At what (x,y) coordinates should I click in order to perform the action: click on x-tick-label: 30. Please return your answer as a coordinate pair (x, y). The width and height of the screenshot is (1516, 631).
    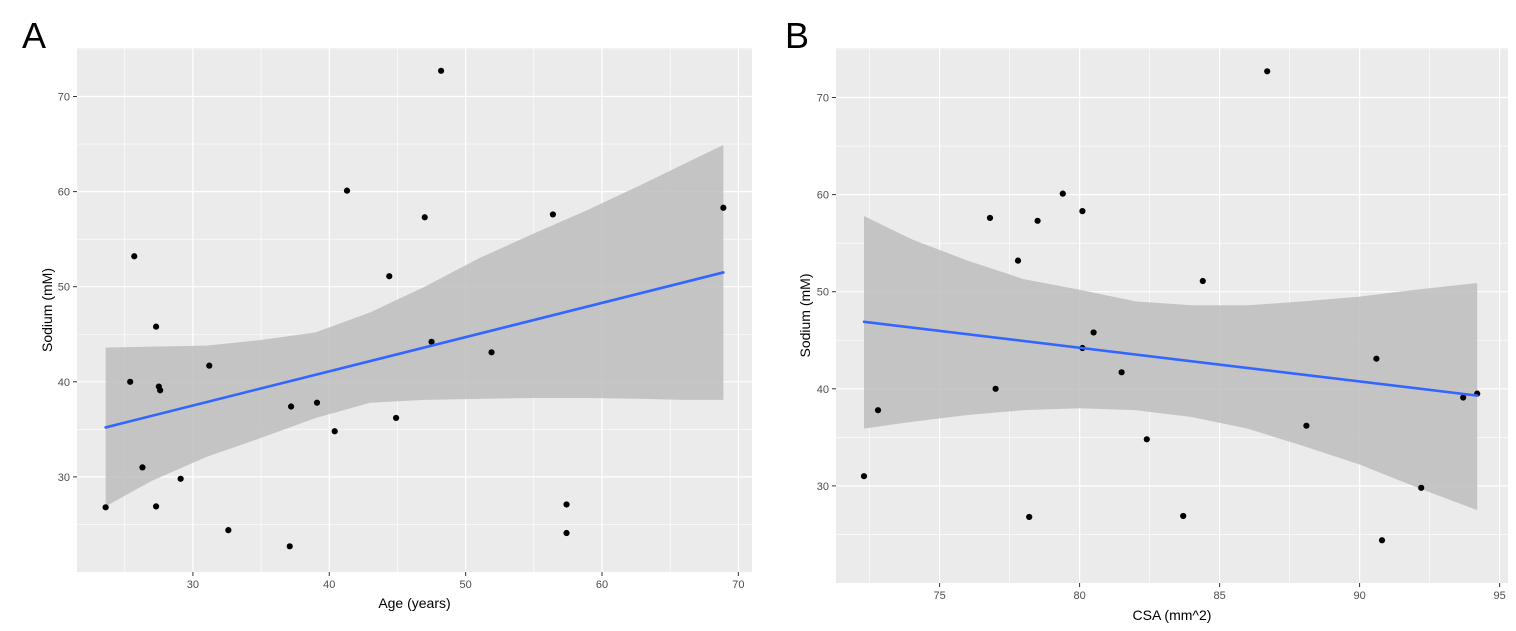
    Looking at the image, I should click on (193, 585).